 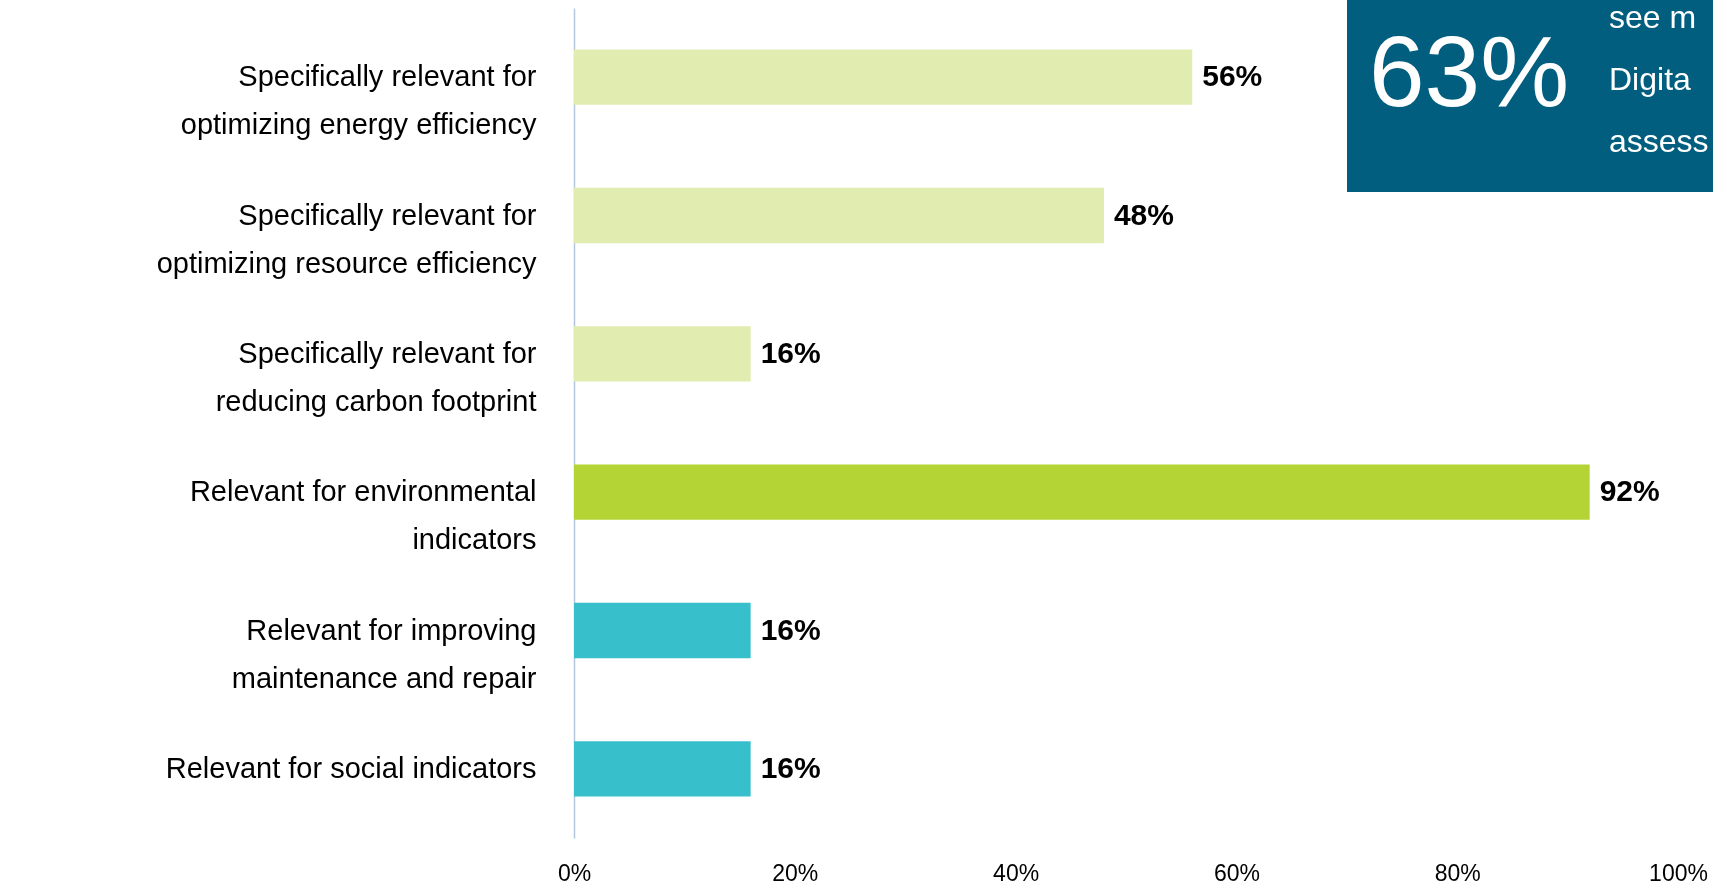 I want to click on x-tick-label: 40%, so click(x=1016, y=872).